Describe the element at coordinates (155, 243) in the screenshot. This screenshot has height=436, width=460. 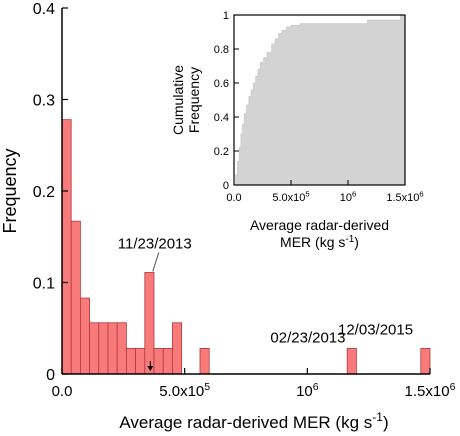
I see `annotation-label: 11/23/2013` at that location.